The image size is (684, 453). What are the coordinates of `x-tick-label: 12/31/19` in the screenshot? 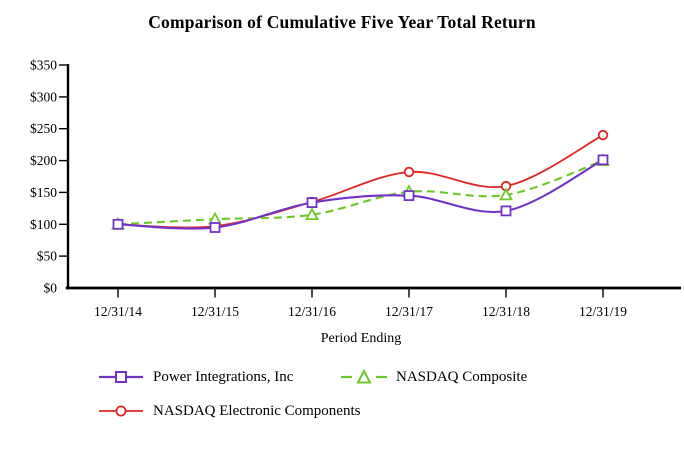 It's located at (603, 311).